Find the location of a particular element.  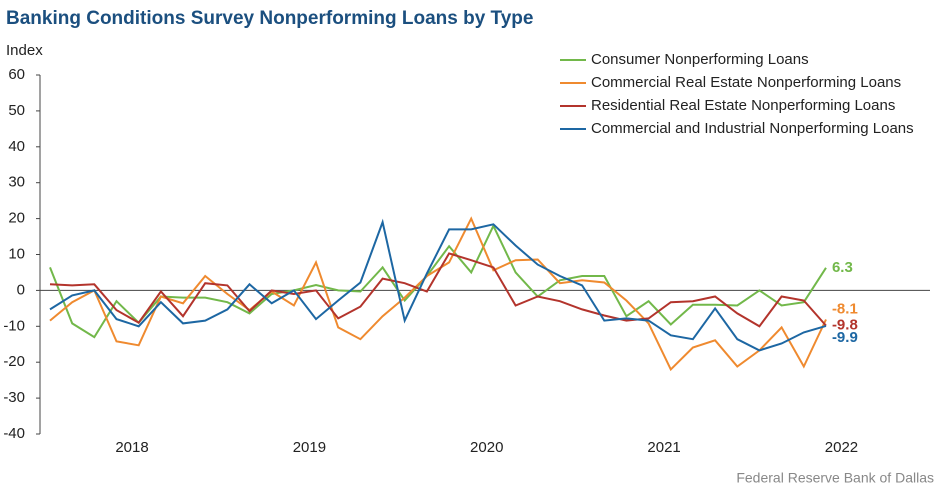

y-tick-label: 30 is located at coordinates (16, 182).